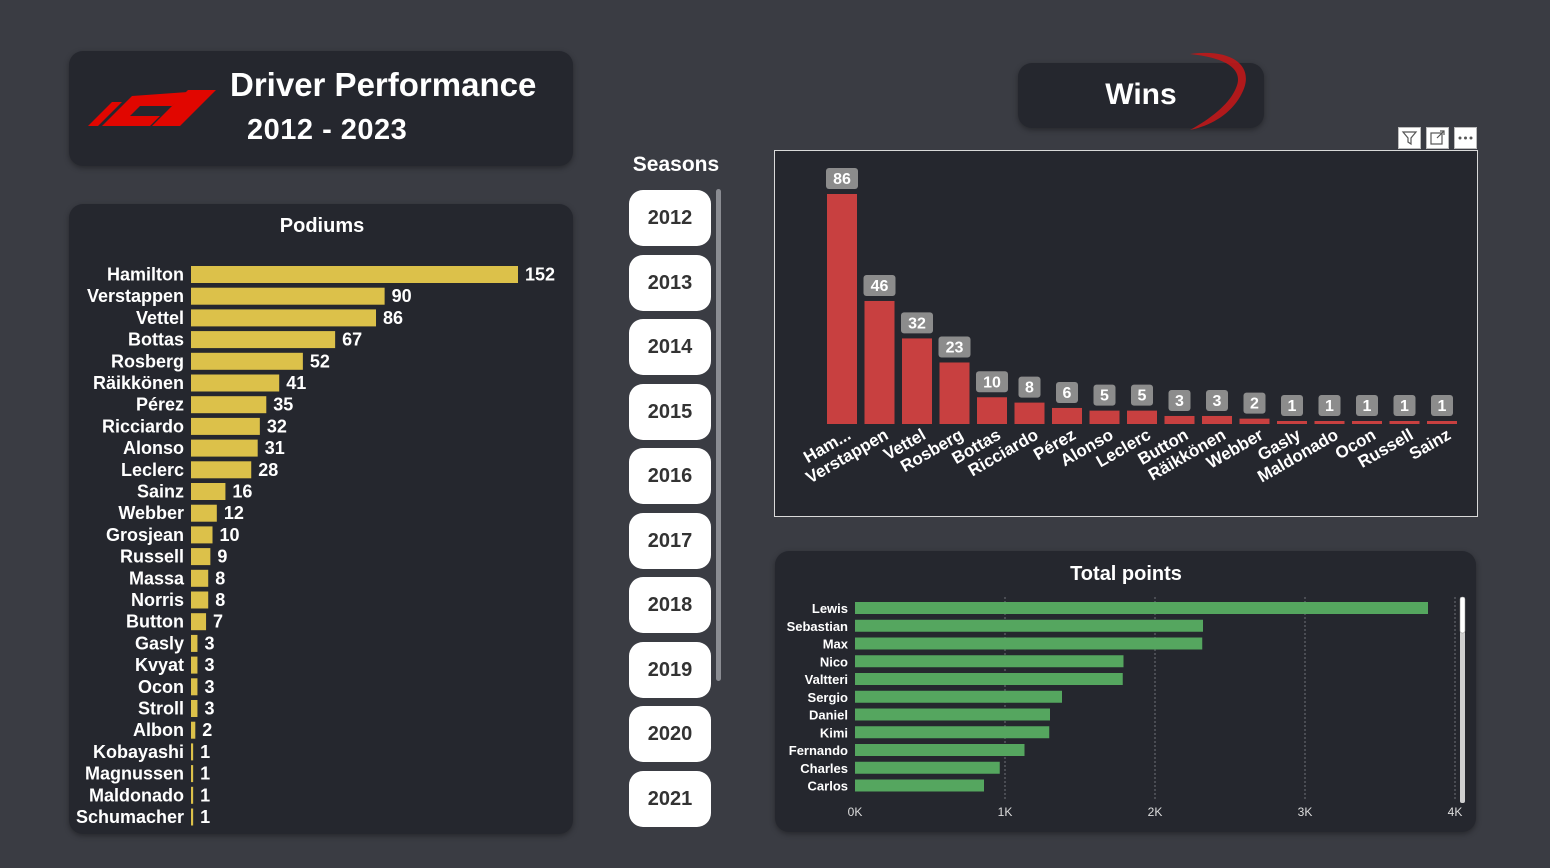 The height and width of the screenshot is (868, 1550). I want to click on wins-data-label: 8, so click(1029, 388).